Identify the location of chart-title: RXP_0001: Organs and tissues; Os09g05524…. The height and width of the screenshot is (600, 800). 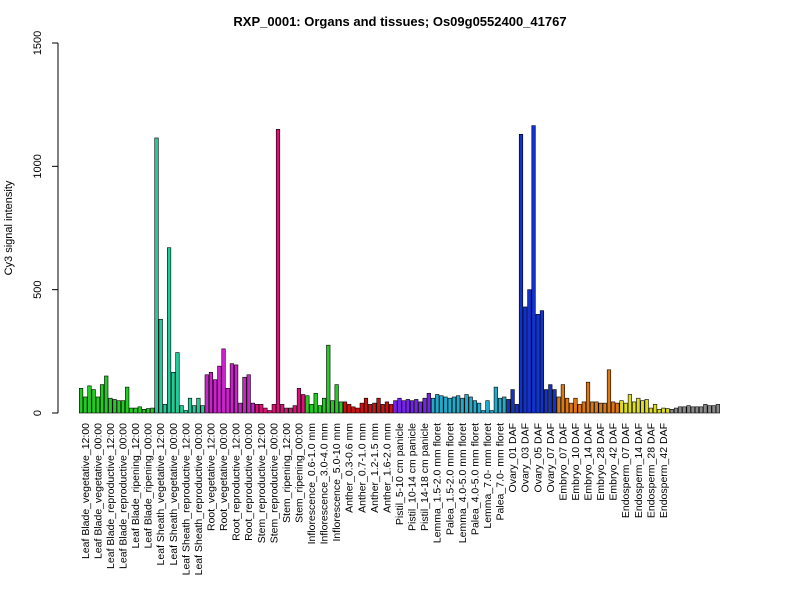
(399, 21).